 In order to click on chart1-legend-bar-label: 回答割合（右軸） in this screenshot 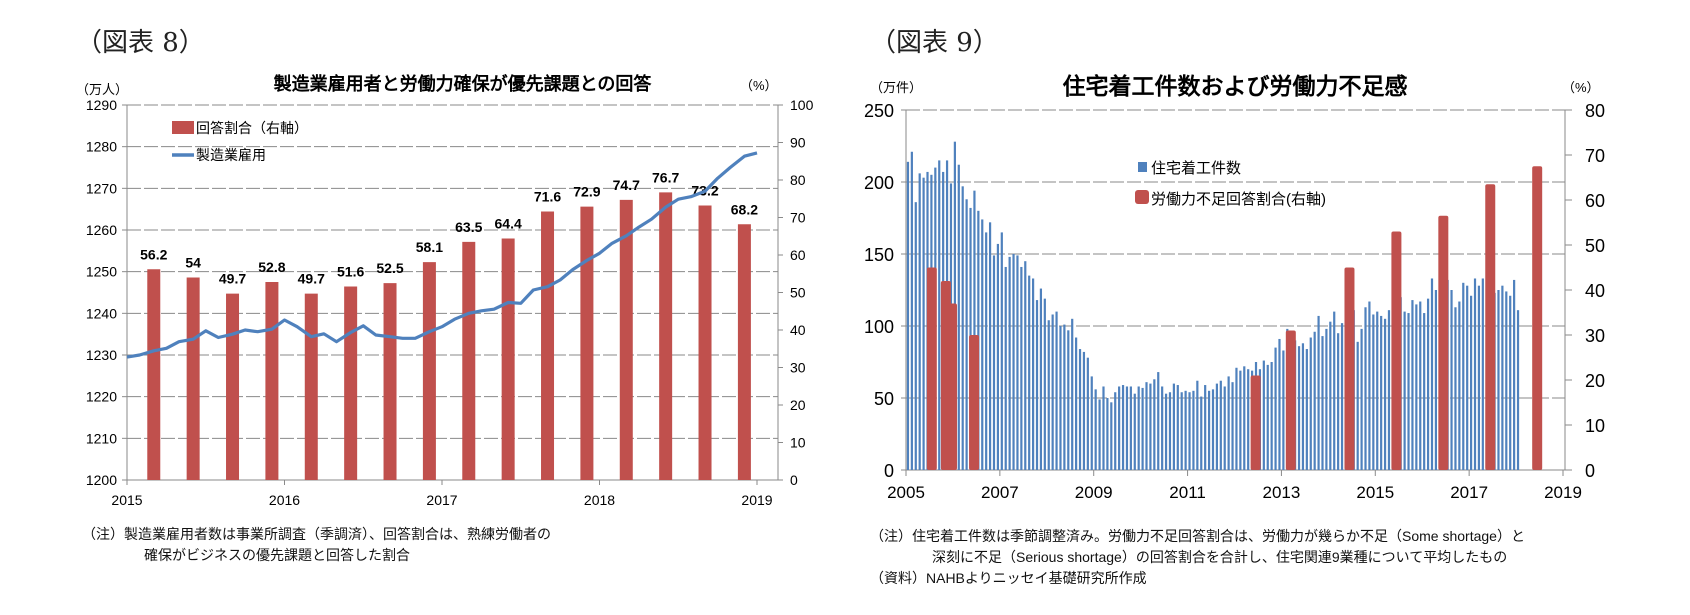, I will do `click(252, 128)`.